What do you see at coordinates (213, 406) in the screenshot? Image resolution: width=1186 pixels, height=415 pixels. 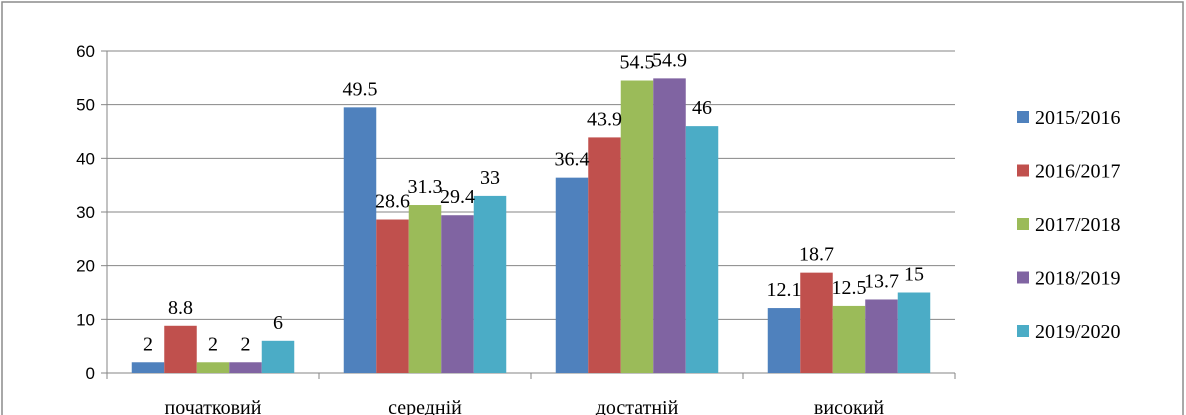 I see `category-label: початковий` at bounding box center [213, 406].